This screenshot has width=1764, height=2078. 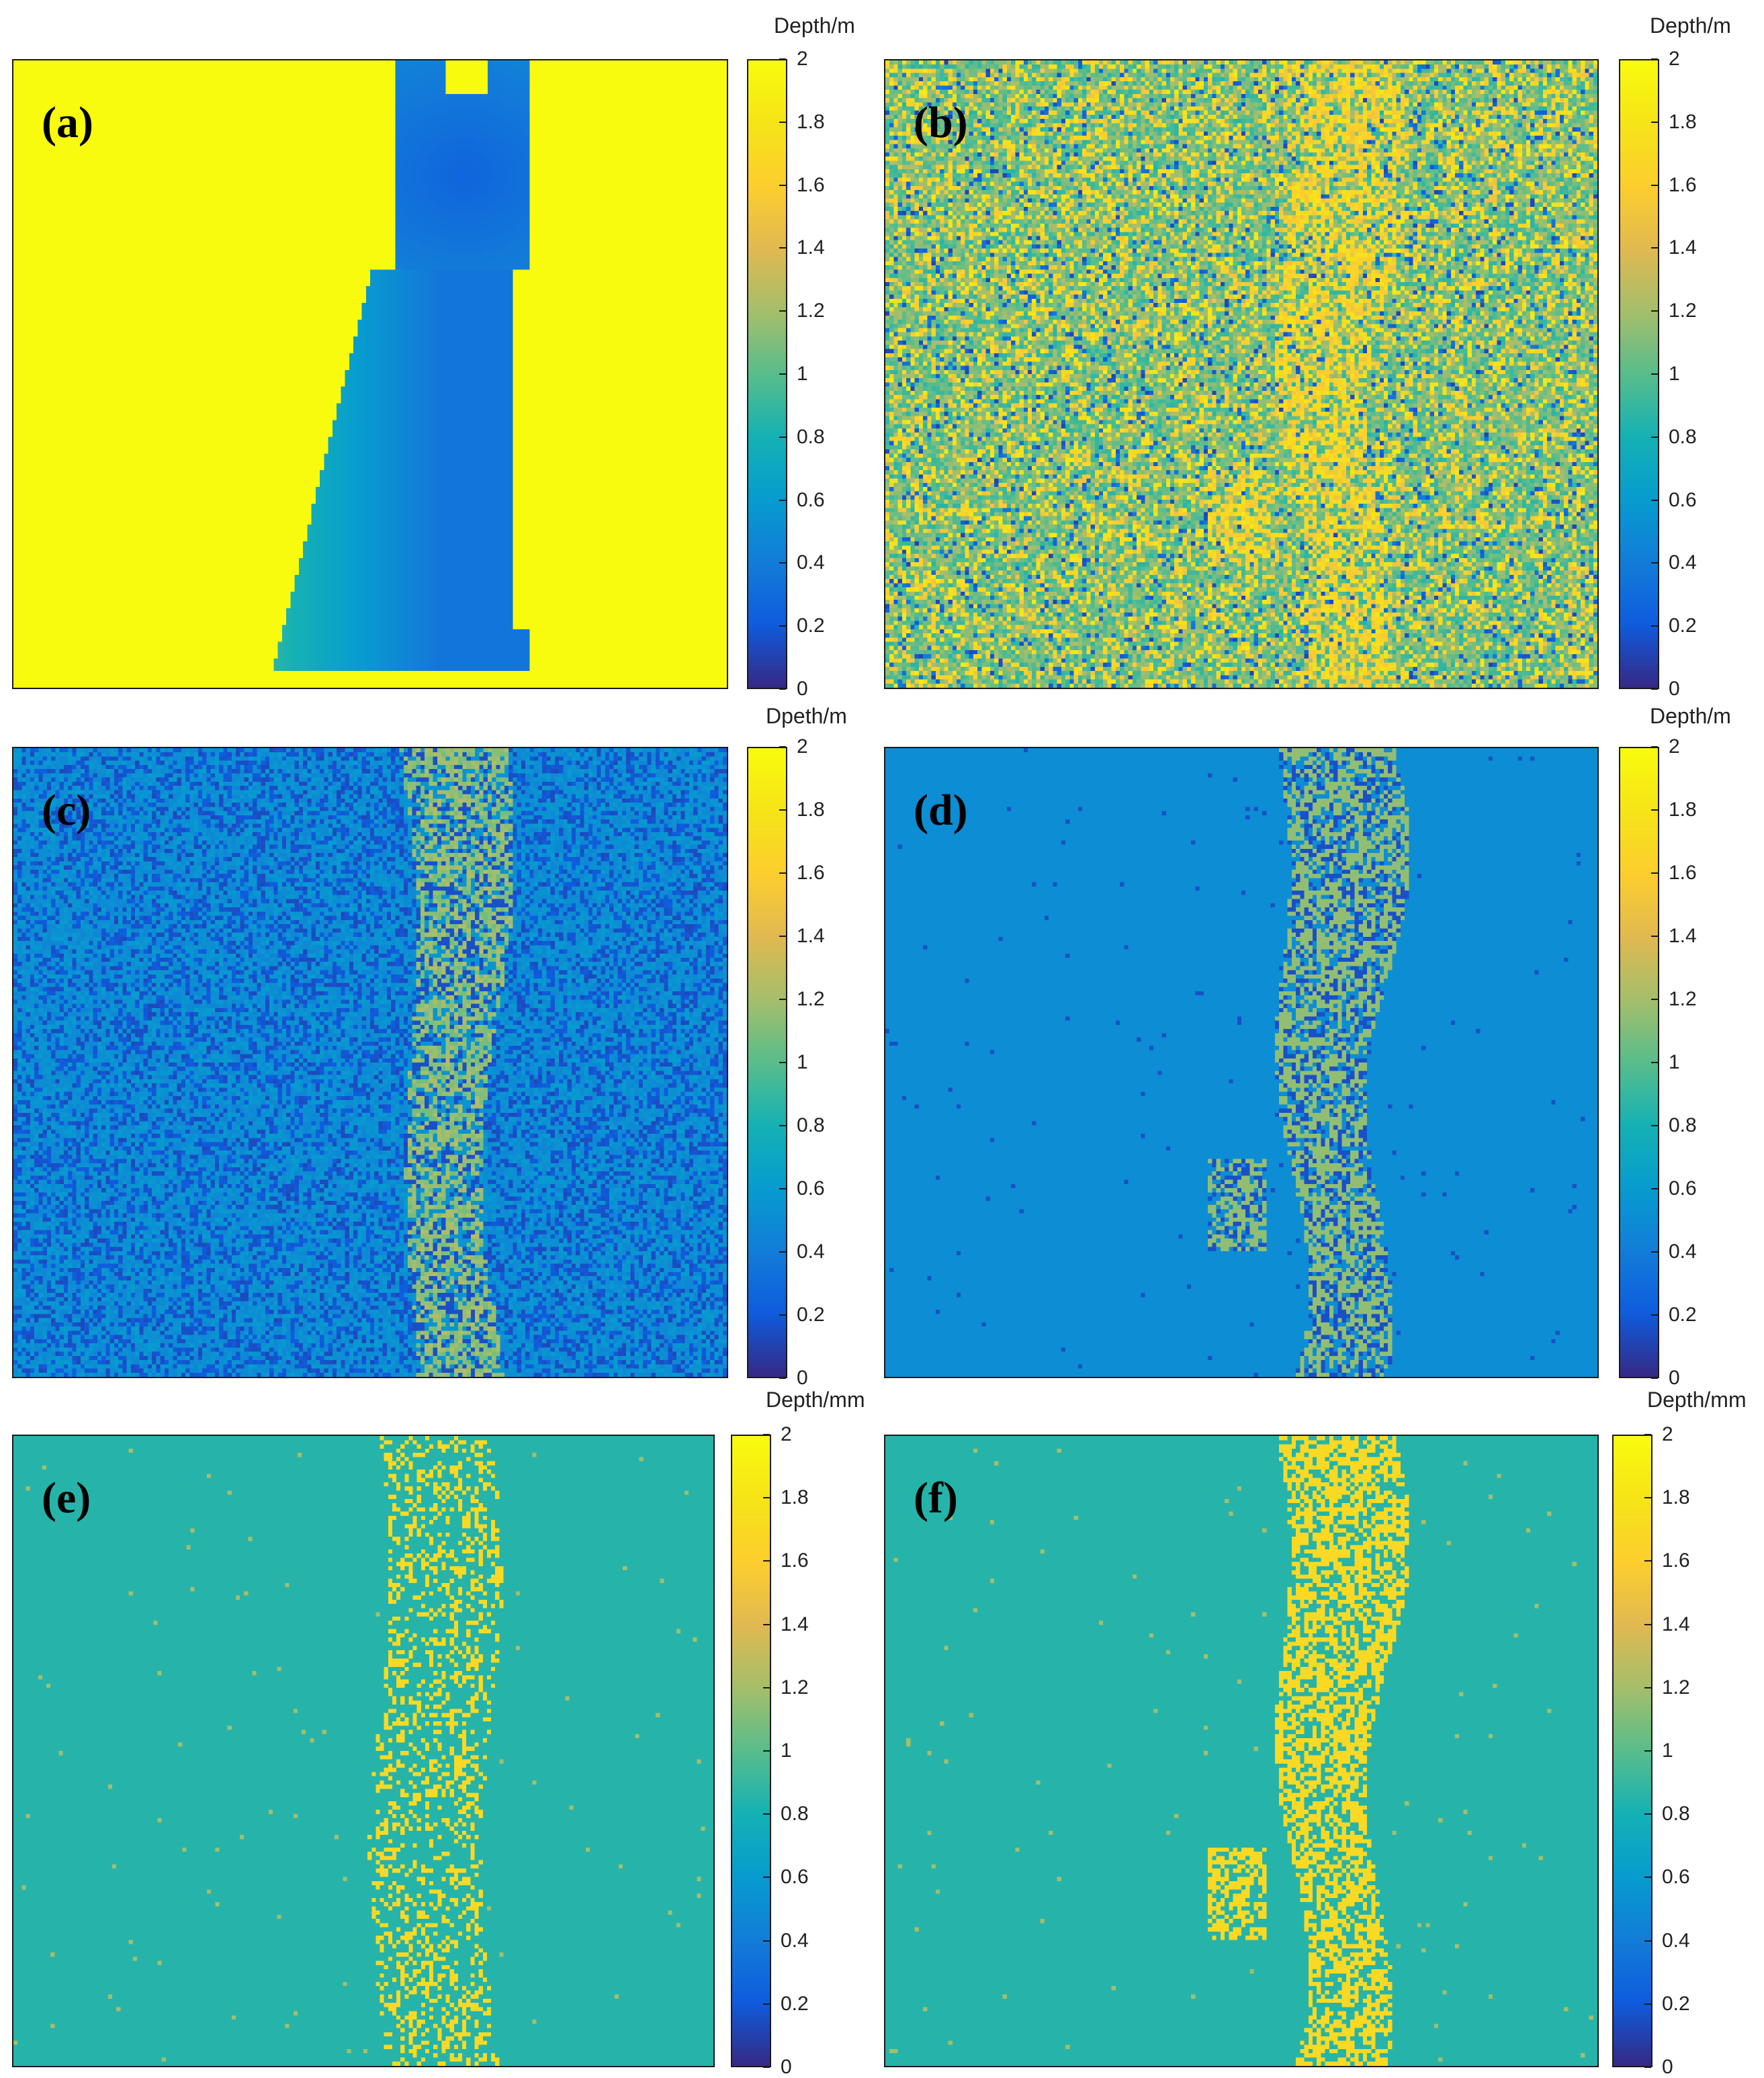 I want to click on panel-label: (f), so click(x=936, y=1498).